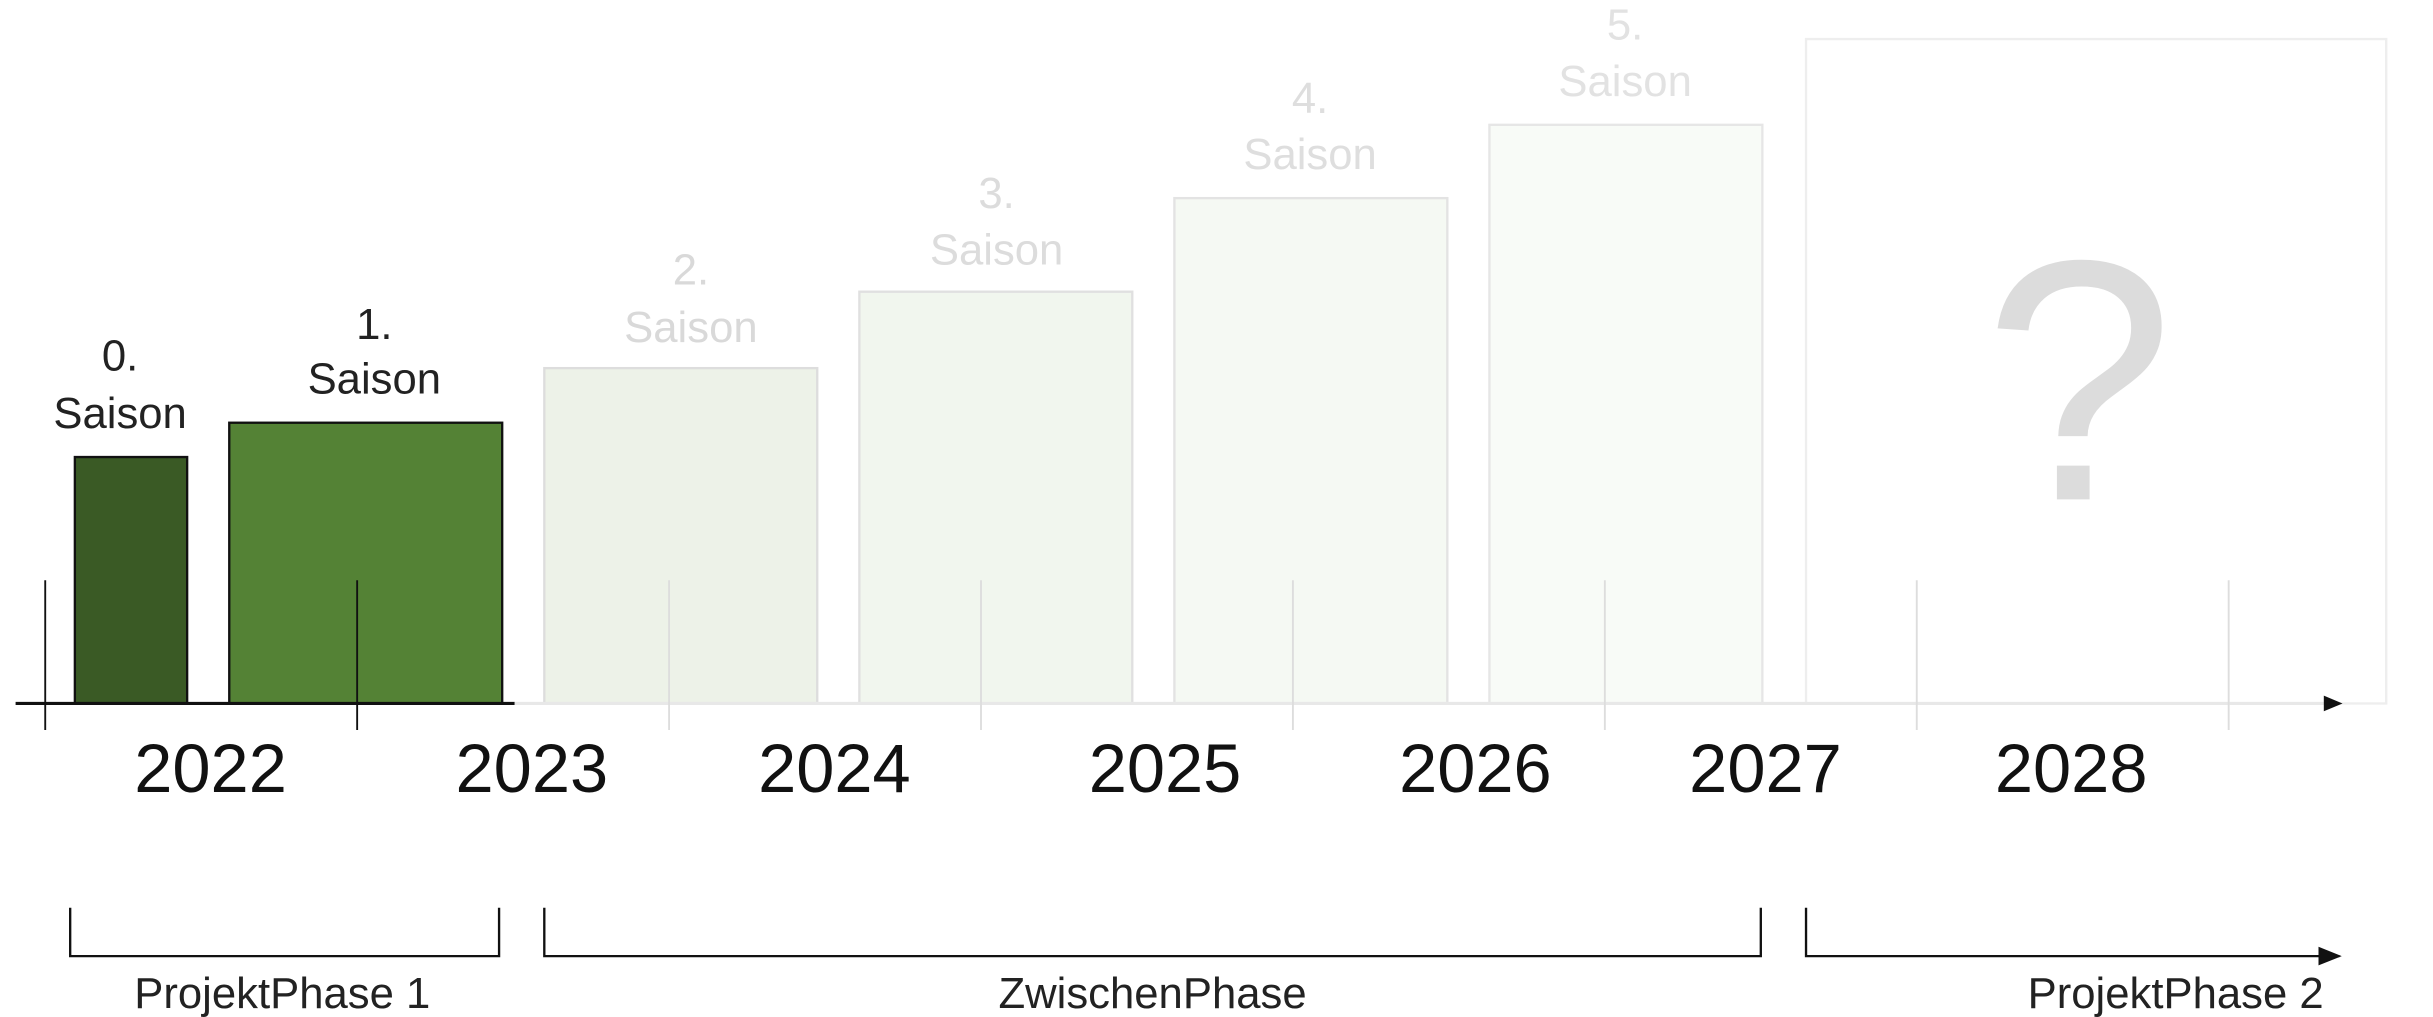 The image size is (2433, 1017). I want to click on year-label: 2027, so click(1765, 768).